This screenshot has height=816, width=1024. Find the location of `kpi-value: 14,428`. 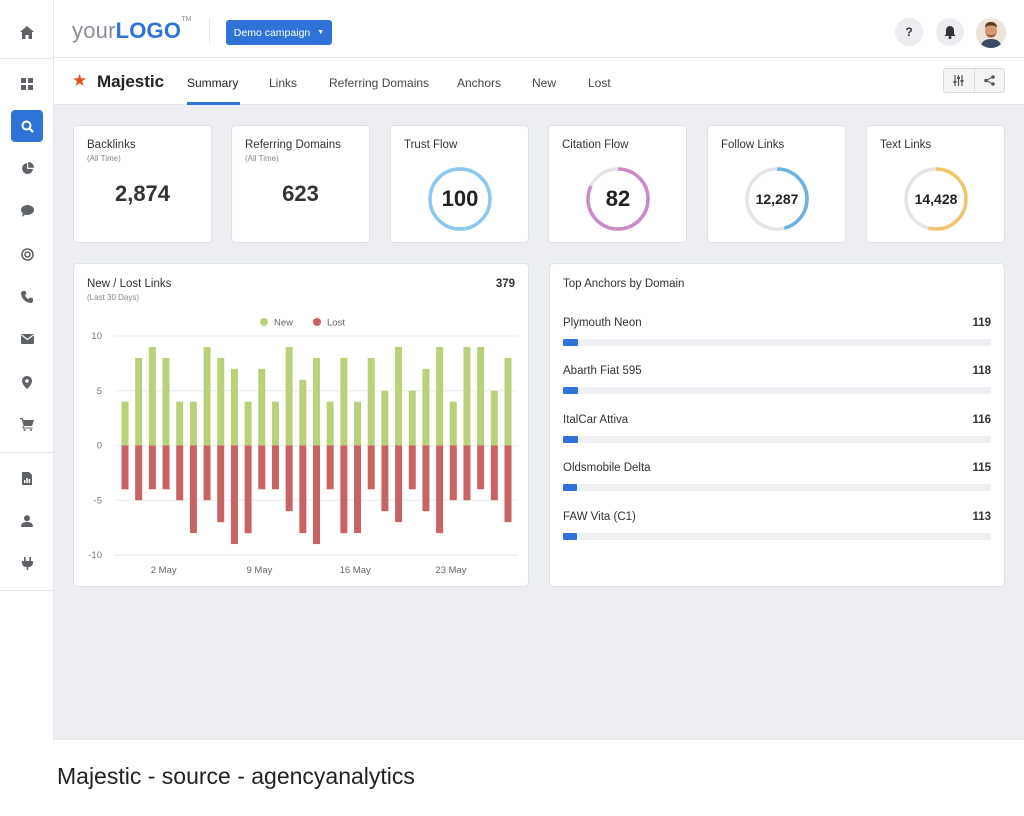

kpi-value: 14,428 is located at coordinates (936, 199).